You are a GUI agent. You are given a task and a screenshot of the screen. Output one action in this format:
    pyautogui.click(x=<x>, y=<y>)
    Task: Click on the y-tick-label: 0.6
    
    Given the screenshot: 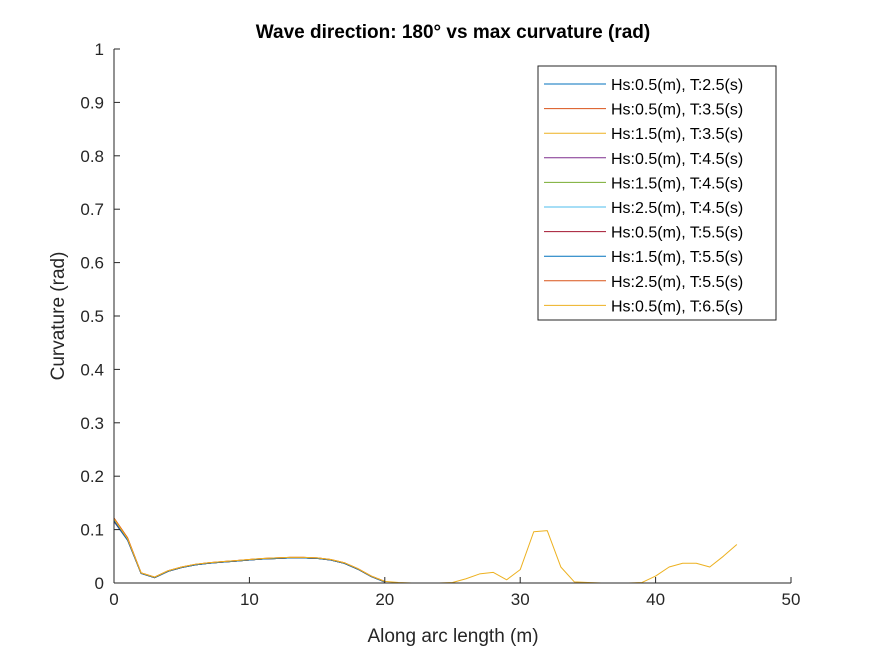 What is the action you would take?
    pyautogui.click(x=92, y=263)
    